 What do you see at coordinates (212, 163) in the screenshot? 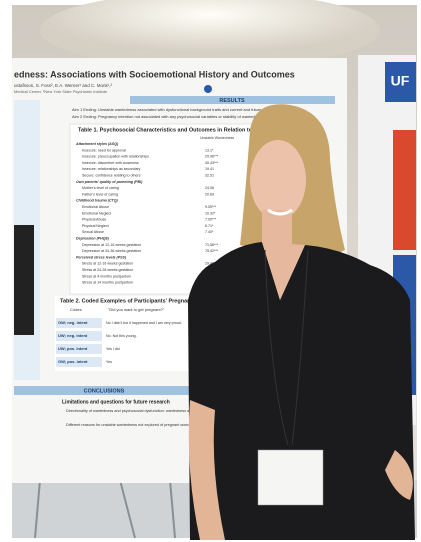
I see `table1-value: 40.43***` at bounding box center [212, 163].